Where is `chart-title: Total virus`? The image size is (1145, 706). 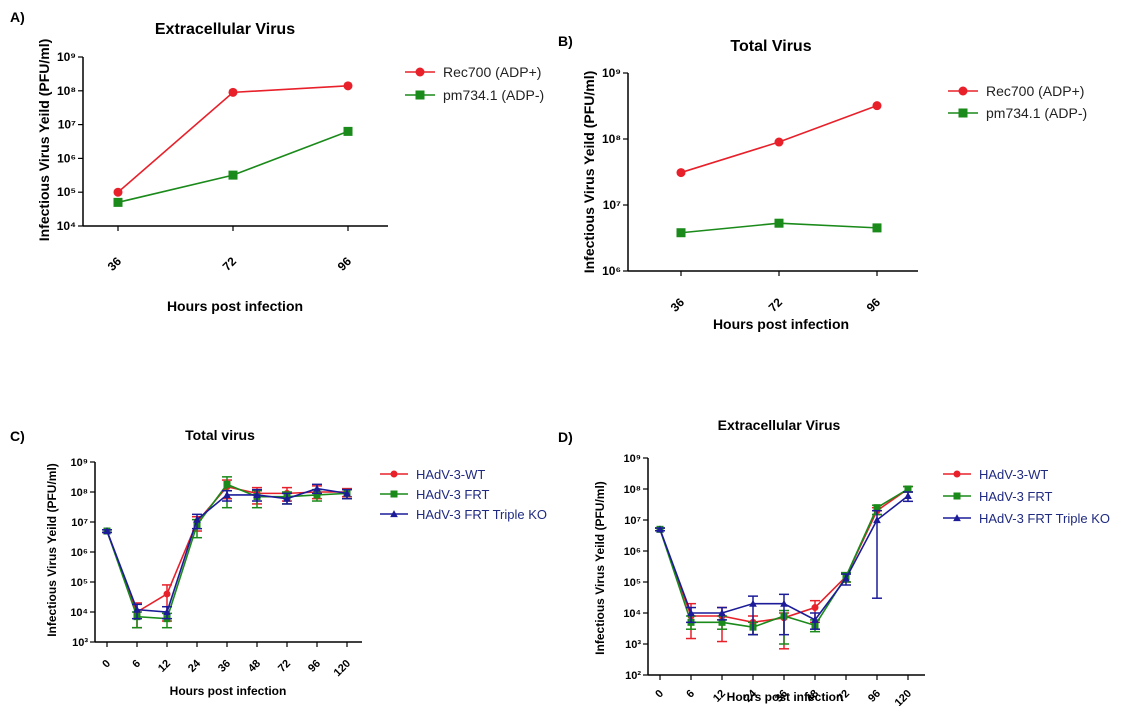 chart-title: Total virus is located at coordinates (220, 435).